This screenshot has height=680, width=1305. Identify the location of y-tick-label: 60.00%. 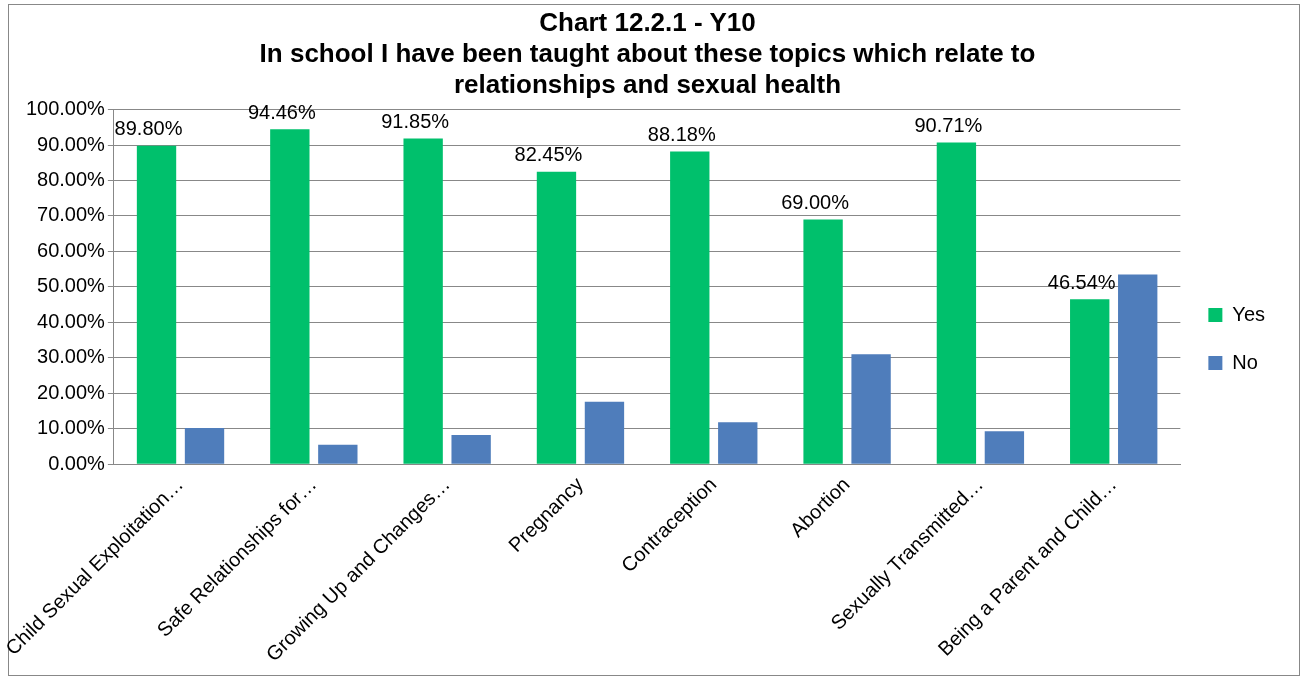
(71, 249).